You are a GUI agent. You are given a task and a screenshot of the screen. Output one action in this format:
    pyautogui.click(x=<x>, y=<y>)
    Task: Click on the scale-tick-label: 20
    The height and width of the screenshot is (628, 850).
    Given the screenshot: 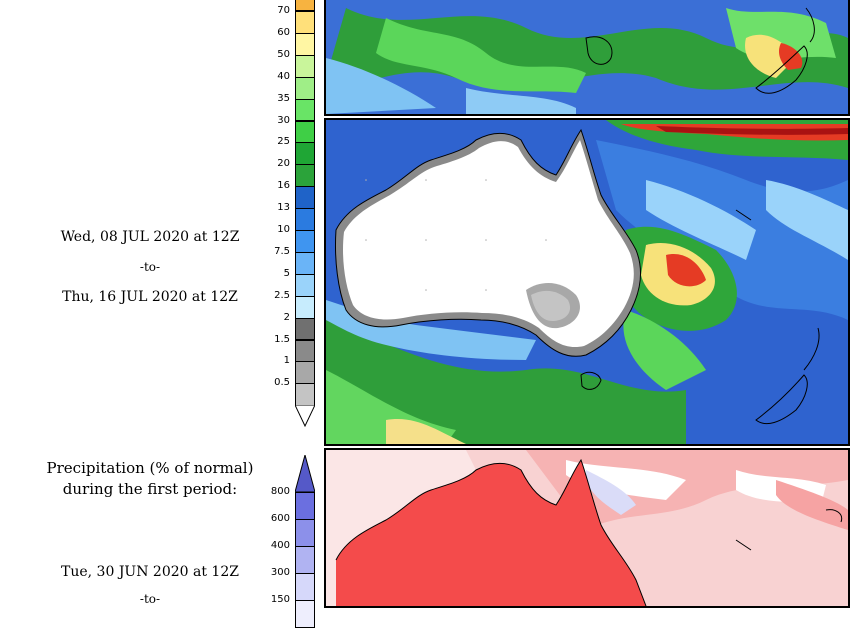 What is the action you would take?
    pyautogui.click(x=283, y=164)
    